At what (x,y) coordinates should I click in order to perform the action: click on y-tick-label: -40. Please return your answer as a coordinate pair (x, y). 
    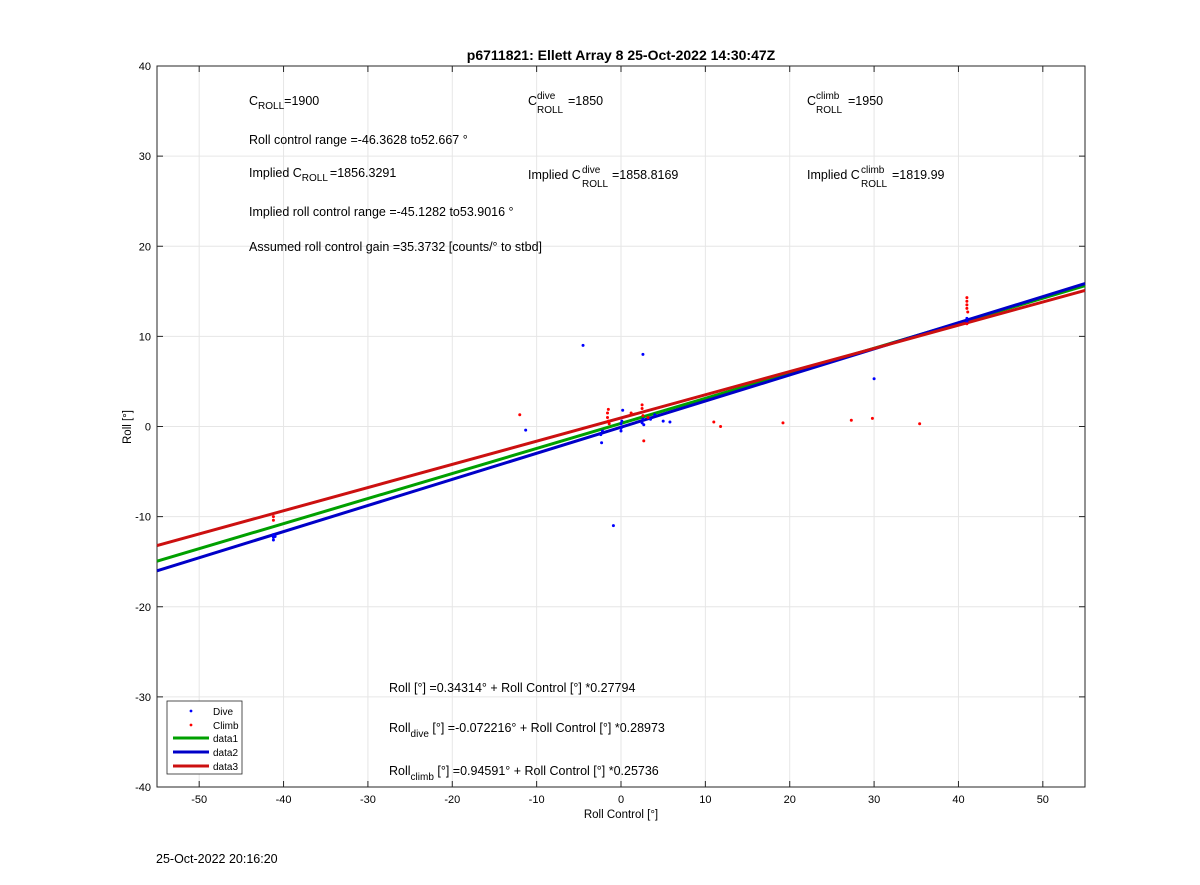
    Looking at the image, I should click on (143, 788).